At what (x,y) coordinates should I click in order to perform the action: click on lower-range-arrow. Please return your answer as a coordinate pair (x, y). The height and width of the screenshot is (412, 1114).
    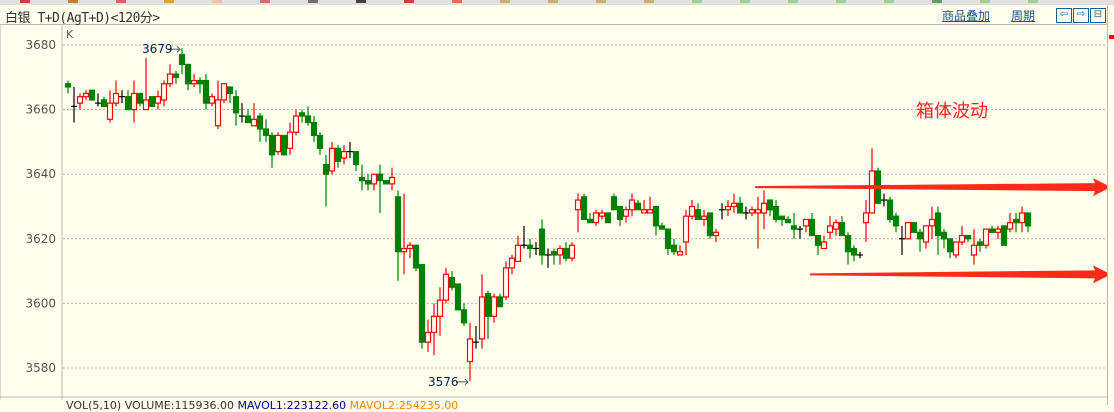
    Looking at the image, I should click on (958, 274).